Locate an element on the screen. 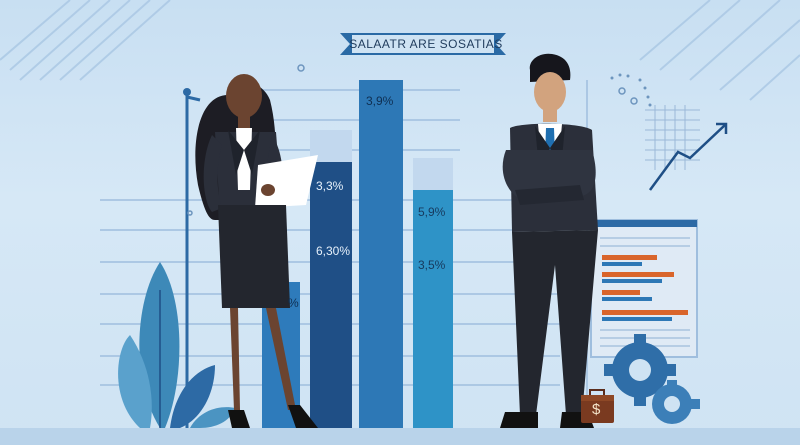 The height and width of the screenshot is (445, 800). chart-icon is located at coordinates (686, 148).